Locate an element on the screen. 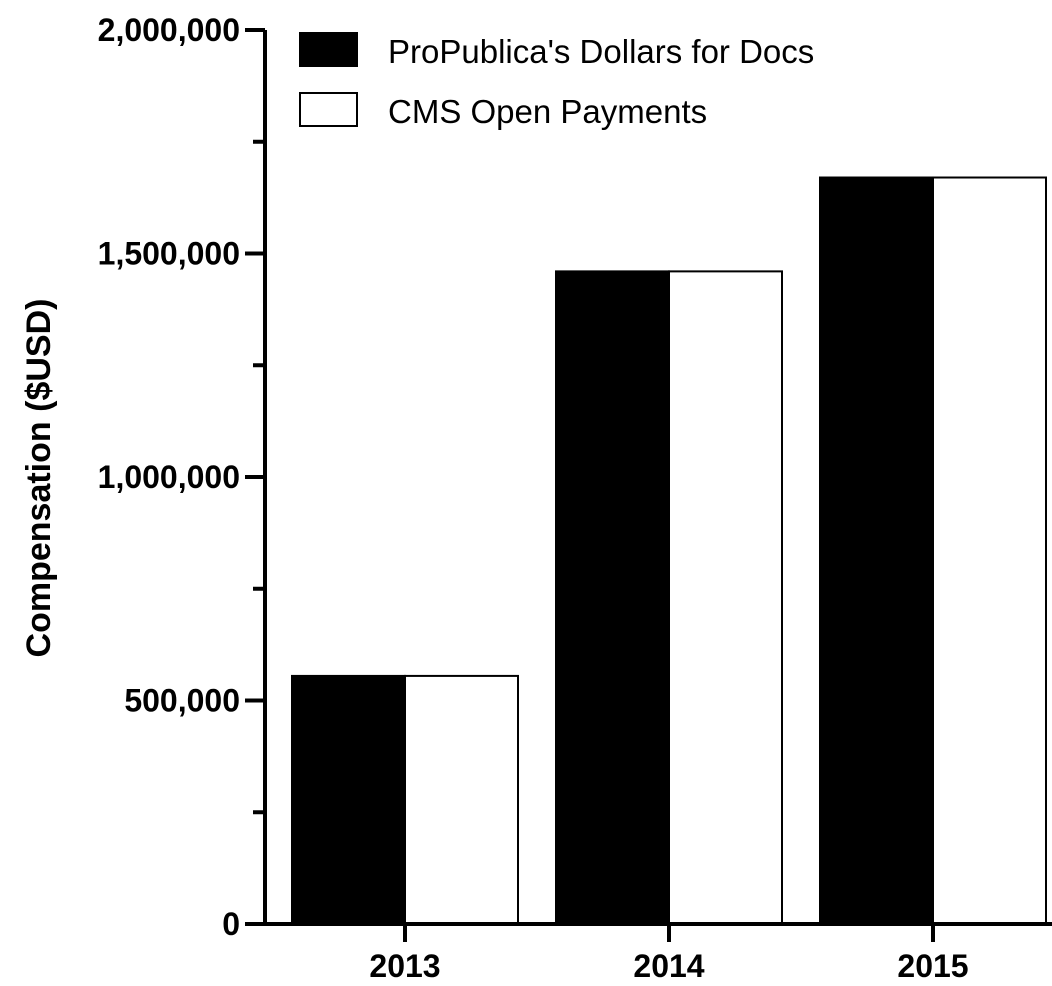  y-tick-label: 500,000 is located at coordinates (182, 701).